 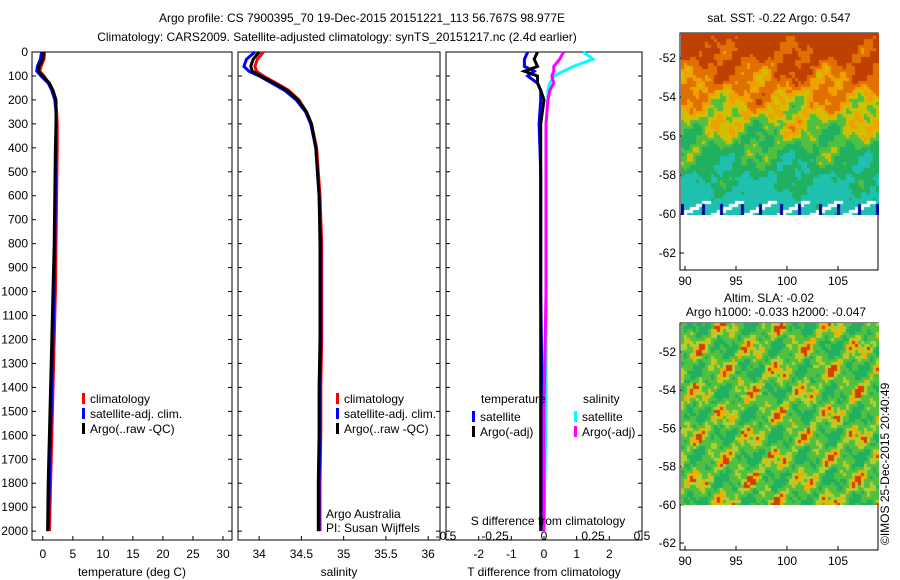 What do you see at coordinates (14, 435) in the screenshot?
I see `y-tick-label: 1600` at bounding box center [14, 435].